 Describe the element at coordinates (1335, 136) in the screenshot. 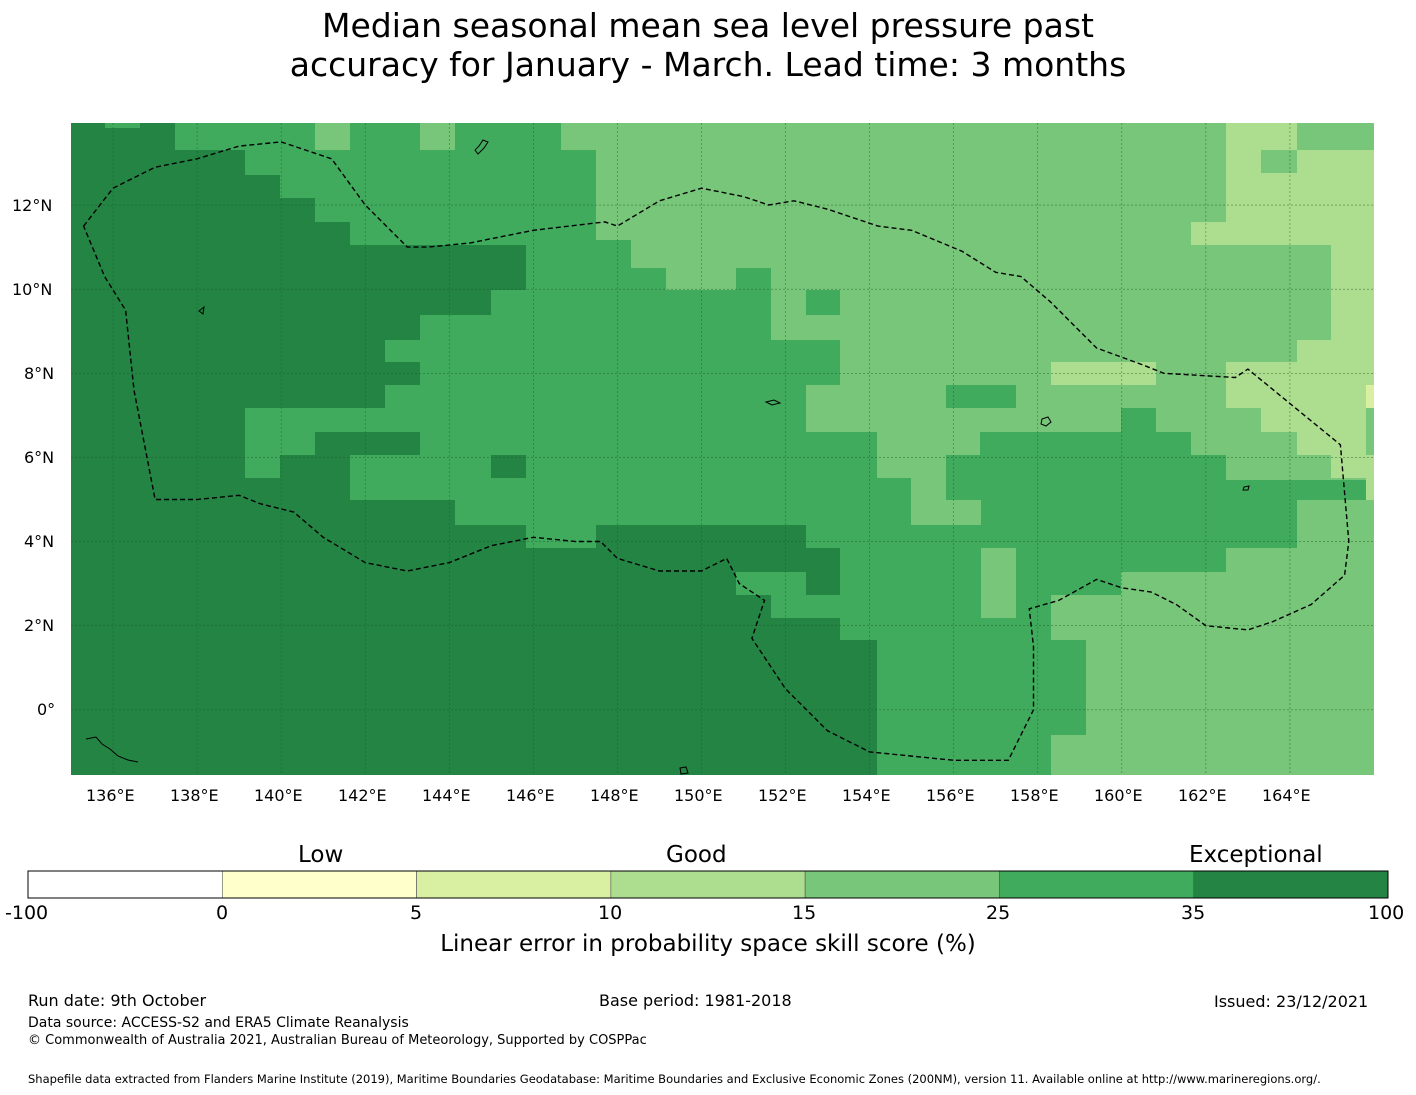

I see `zone-light-in-pale2` at that location.